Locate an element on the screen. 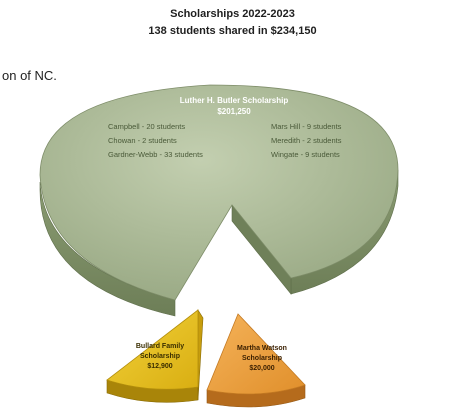 The height and width of the screenshot is (414, 465). chart-title: Scholarships 2022-2023 is located at coordinates (232, 14).